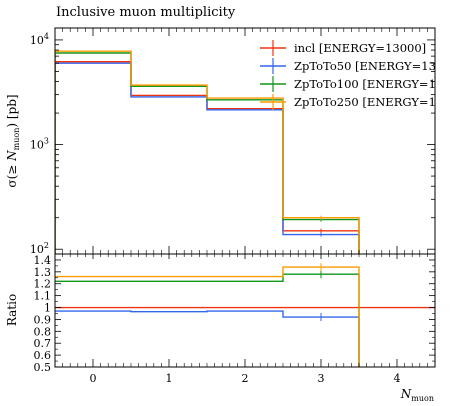 Image resolution: width=450 pixels, height=406 pixels. What do you see at coordinates (43, 260) in the screenshot?
I see `ratio-tick-label-9: 1.4` at bounding box center [43, 260].